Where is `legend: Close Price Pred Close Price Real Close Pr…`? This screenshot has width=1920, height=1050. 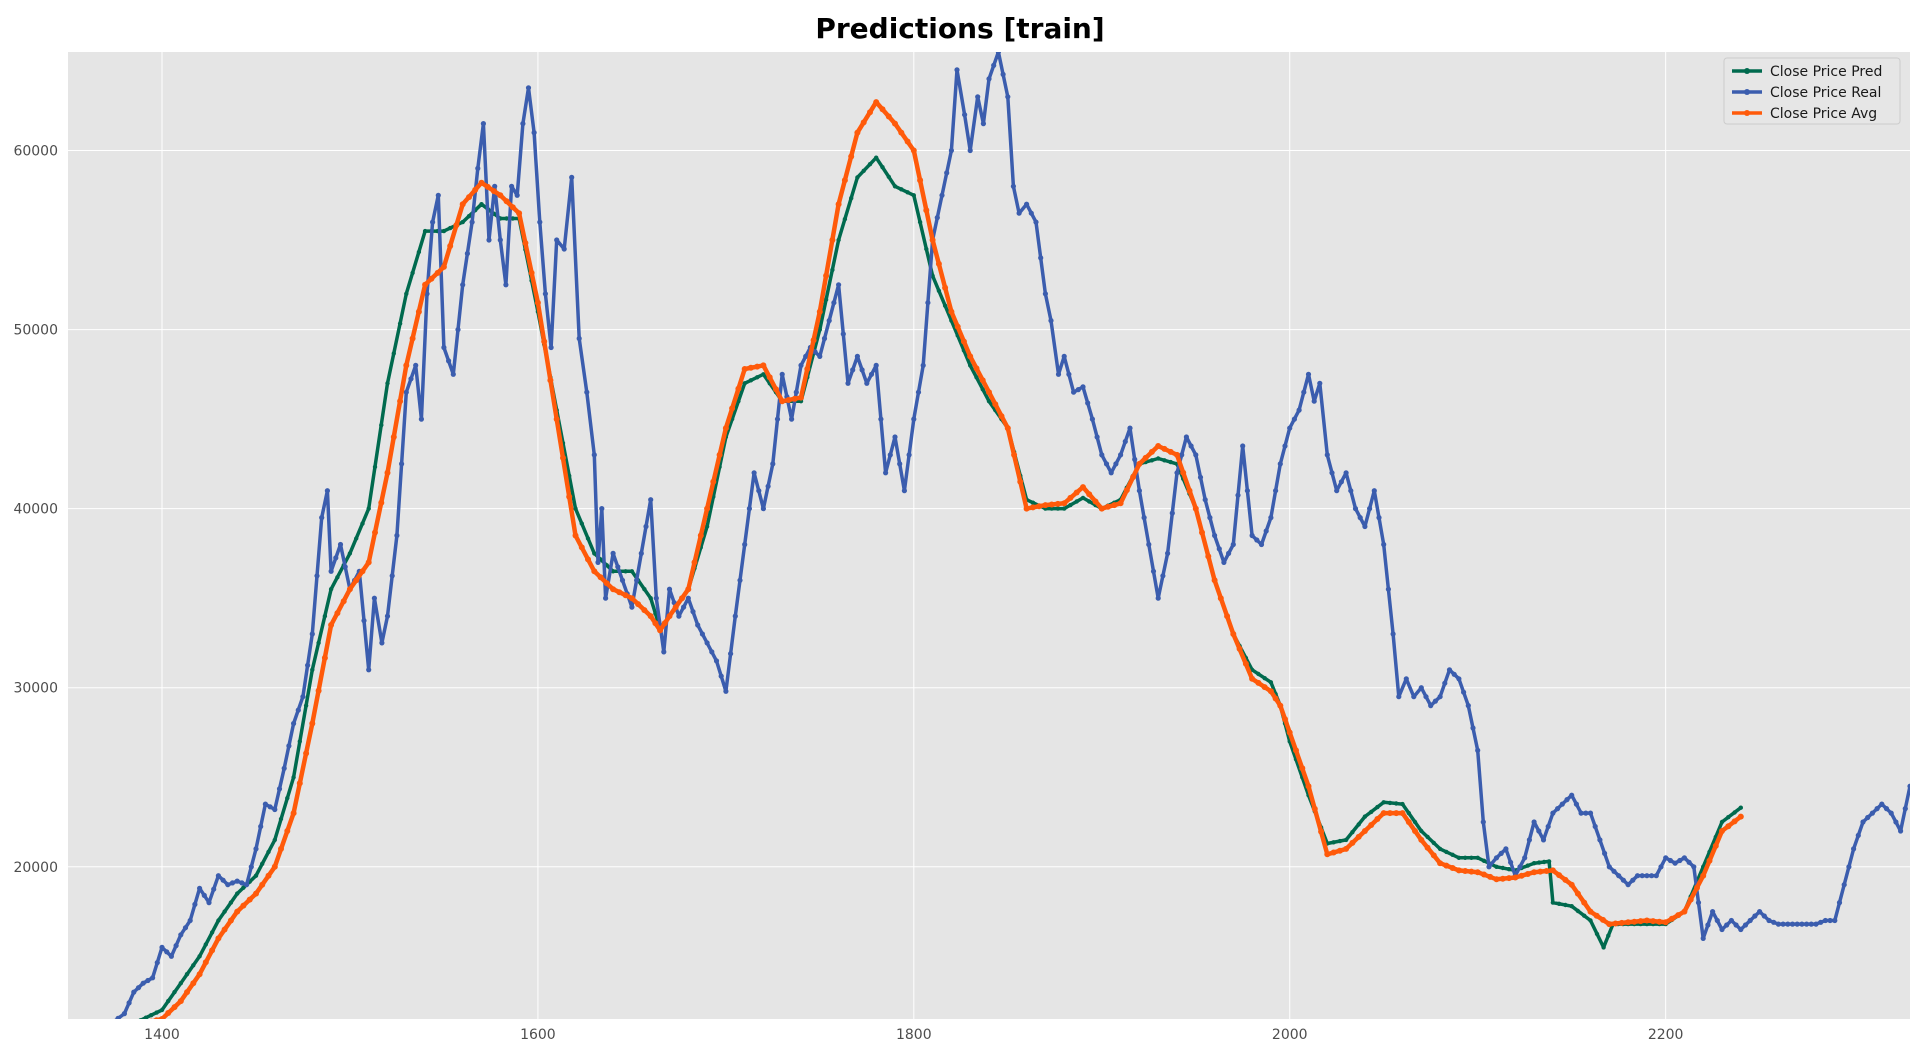 legend: Close Price Pred Close Price Real Close Pr… is located at coordinates (1812, 91).